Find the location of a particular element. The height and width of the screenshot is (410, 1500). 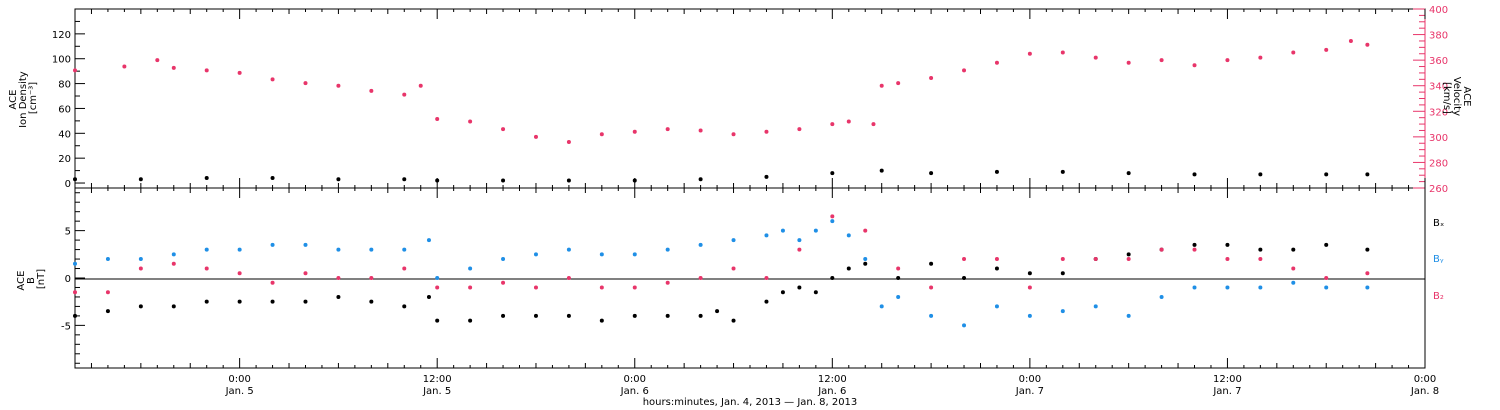

density-tick-label: 40 is located at coordinates (64, 134).